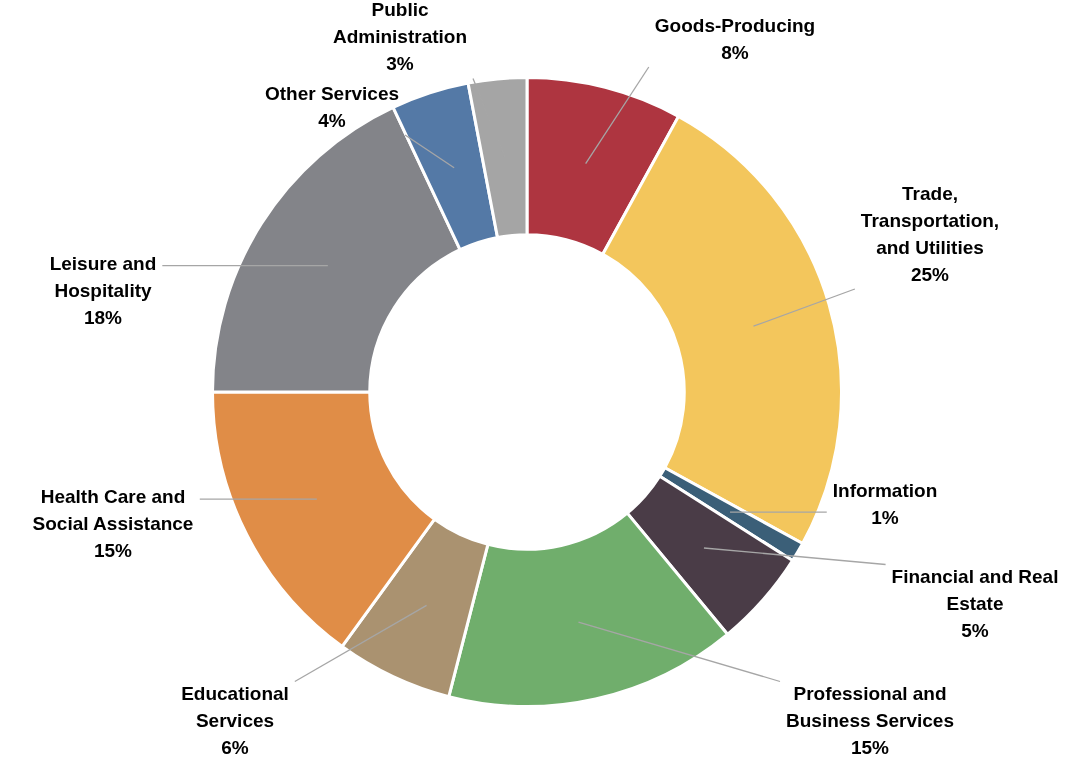 The height and width of the screenshot is (777, 1065). I want to click on data-label: 18%, so click(103, 318).